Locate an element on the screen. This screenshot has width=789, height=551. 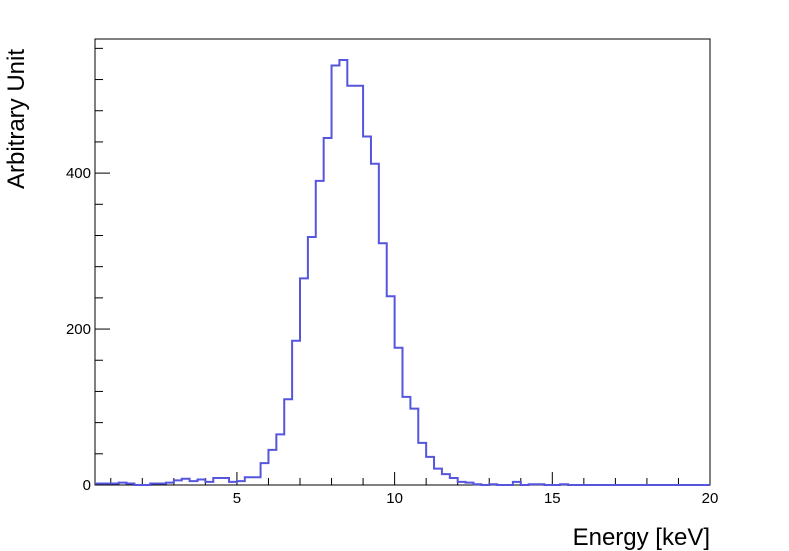
y-tick-label: 0 is located at coordinates (87, 485).